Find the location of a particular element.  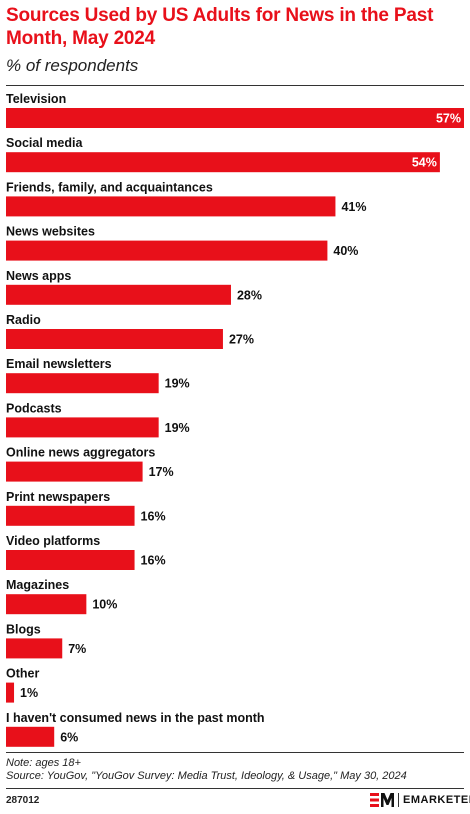

value-label: 6% is located at coordinates (69, 737).